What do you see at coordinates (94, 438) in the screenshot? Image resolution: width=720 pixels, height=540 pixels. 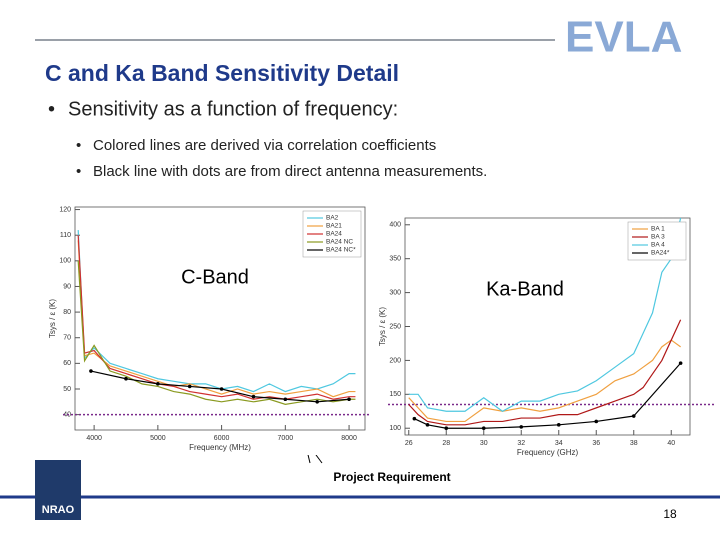 I see `x-tick-label: 4000` at bounding box center [94, 438].